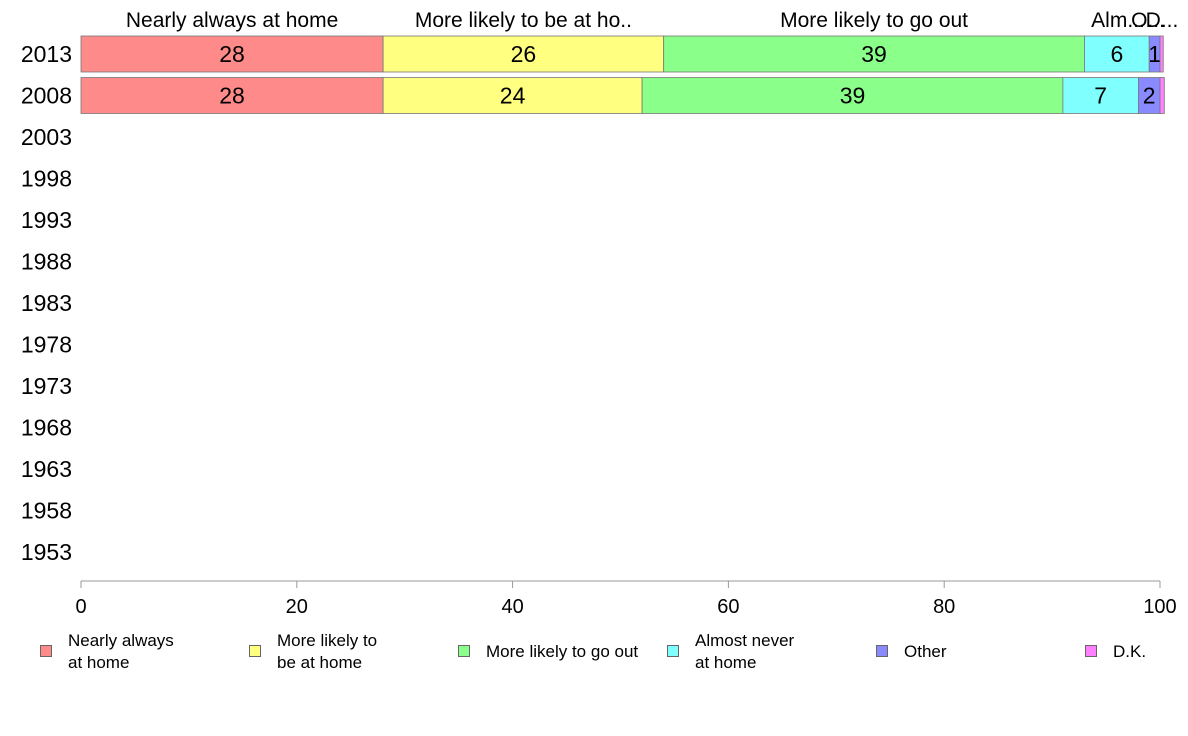  What do you see at coordinates (1159, 607) in the screenshot?
I see `x-tick-label: 100` at bounding box center [1159, 607].